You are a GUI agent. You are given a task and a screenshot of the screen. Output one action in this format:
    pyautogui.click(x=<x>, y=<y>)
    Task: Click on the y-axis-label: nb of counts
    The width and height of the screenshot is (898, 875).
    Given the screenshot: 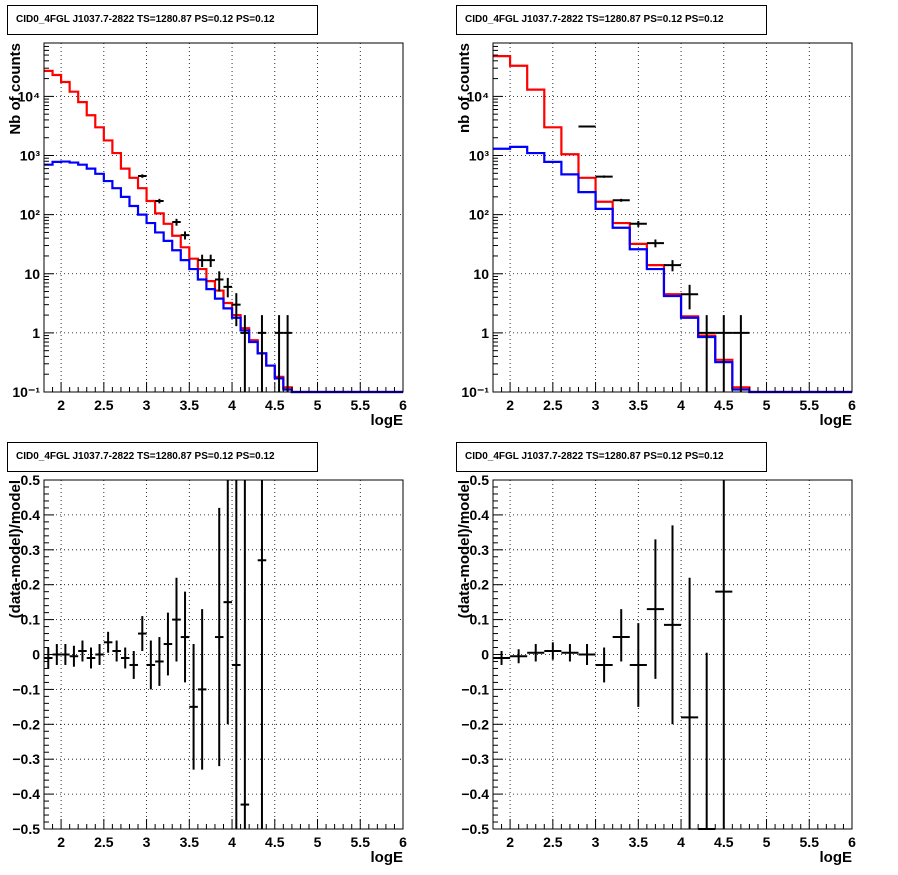 What is the action you would take?
    pyautogui.click(x=464, y=88)
    